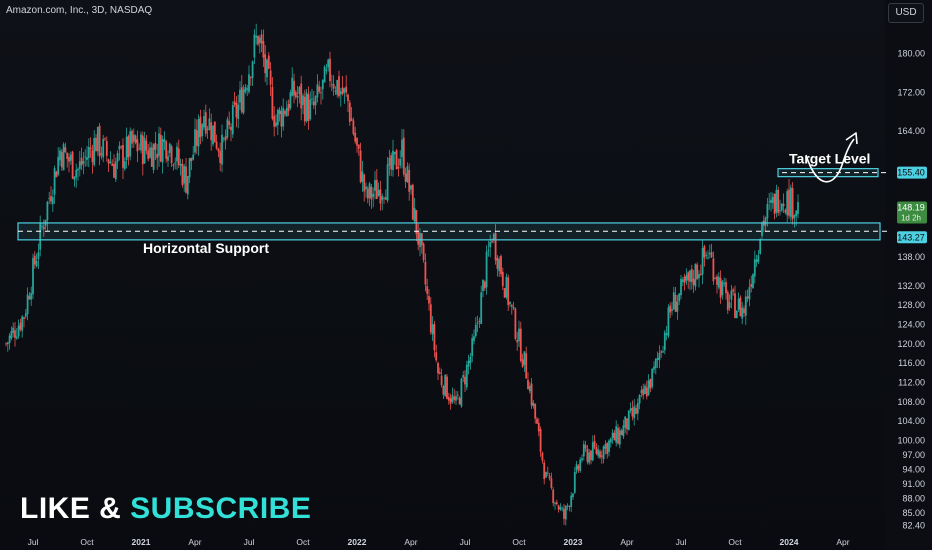 The width and height of the screenshot is (932, 550). What do you see at coordinates (573, 542) in the screenshot?
I see `x-tick-label: 2023` at bounding box center [573, 542].